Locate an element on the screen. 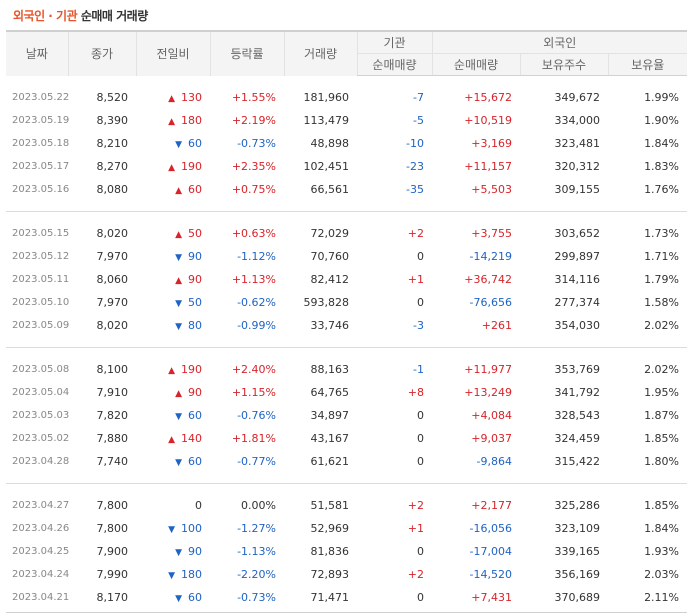  foreign-ratio-cell: 1.83% is located at coordinates (662, 166).